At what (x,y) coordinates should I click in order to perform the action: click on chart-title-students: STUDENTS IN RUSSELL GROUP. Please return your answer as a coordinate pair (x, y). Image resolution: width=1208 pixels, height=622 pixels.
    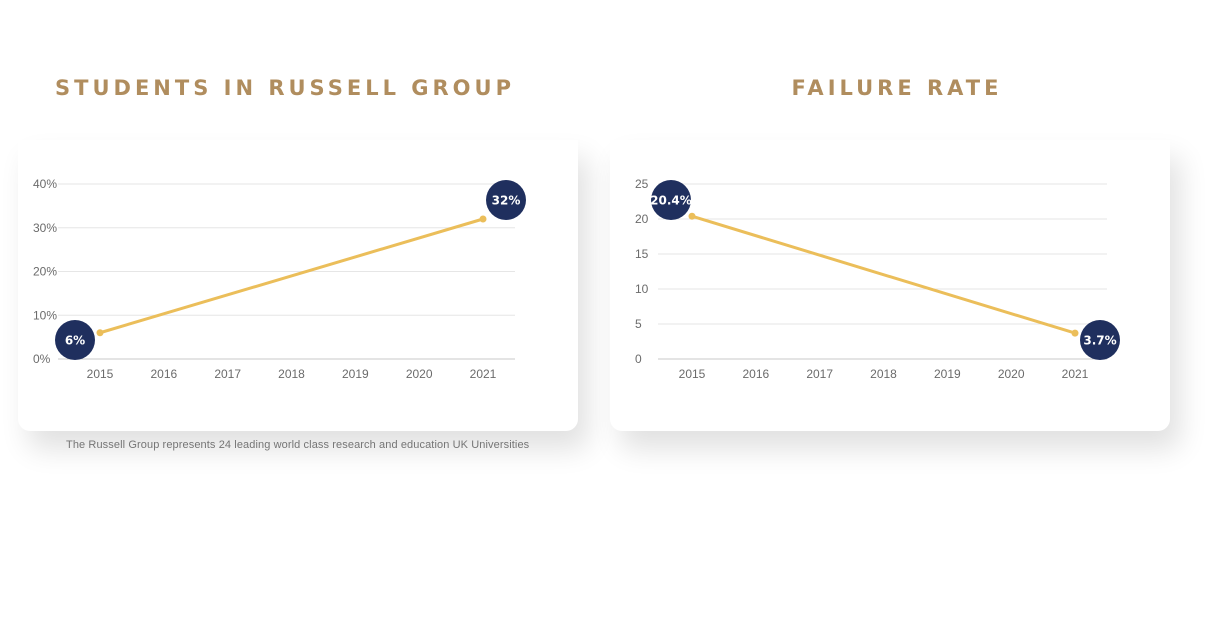
    Looking at the image, I should click on (285, 88).